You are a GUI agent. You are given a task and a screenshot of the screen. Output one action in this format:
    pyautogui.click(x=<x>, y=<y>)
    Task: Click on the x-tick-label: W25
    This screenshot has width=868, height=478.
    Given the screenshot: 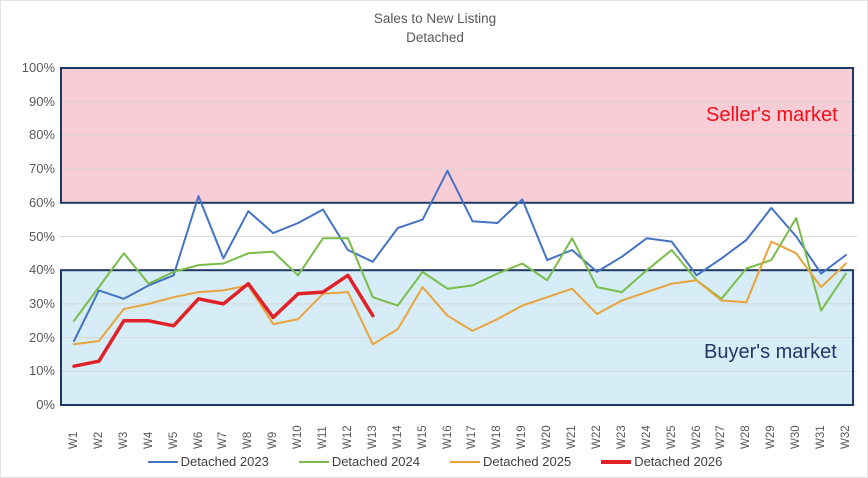 What is the action you would take?
    pyautogui.click(x=671, y=437)
    